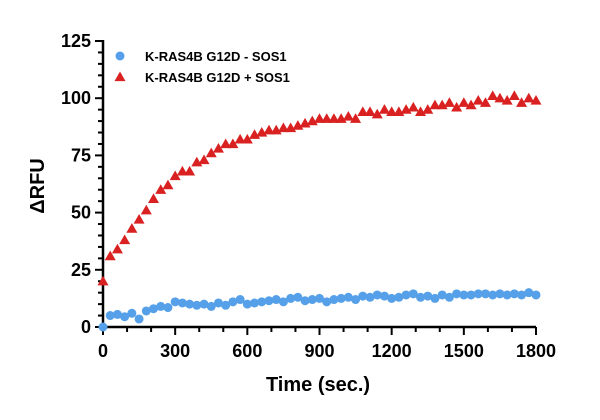 The width and height of the screenshot is (600, 420). I want to click on y-tick-label: 125, so click(76, 41).